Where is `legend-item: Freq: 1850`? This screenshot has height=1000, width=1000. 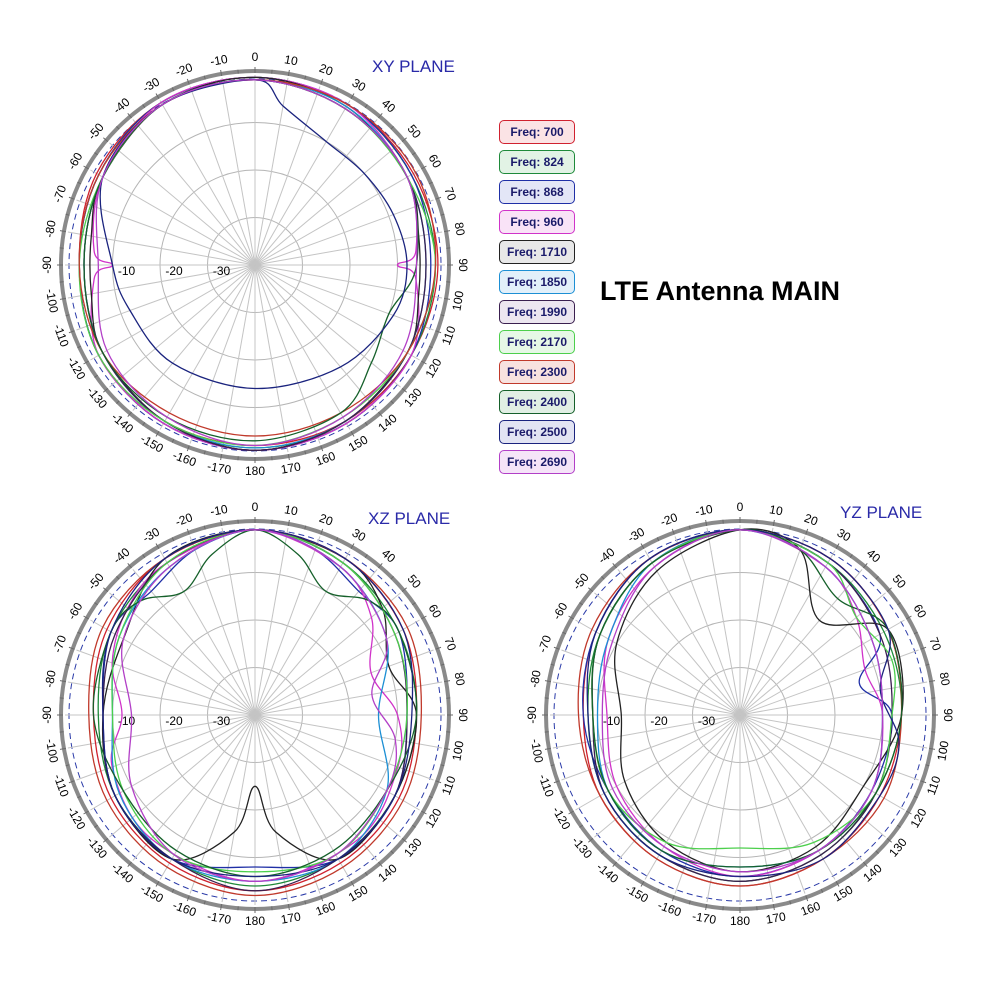 legend-item: Freq: 1850 is located at coordinates (537, 282).